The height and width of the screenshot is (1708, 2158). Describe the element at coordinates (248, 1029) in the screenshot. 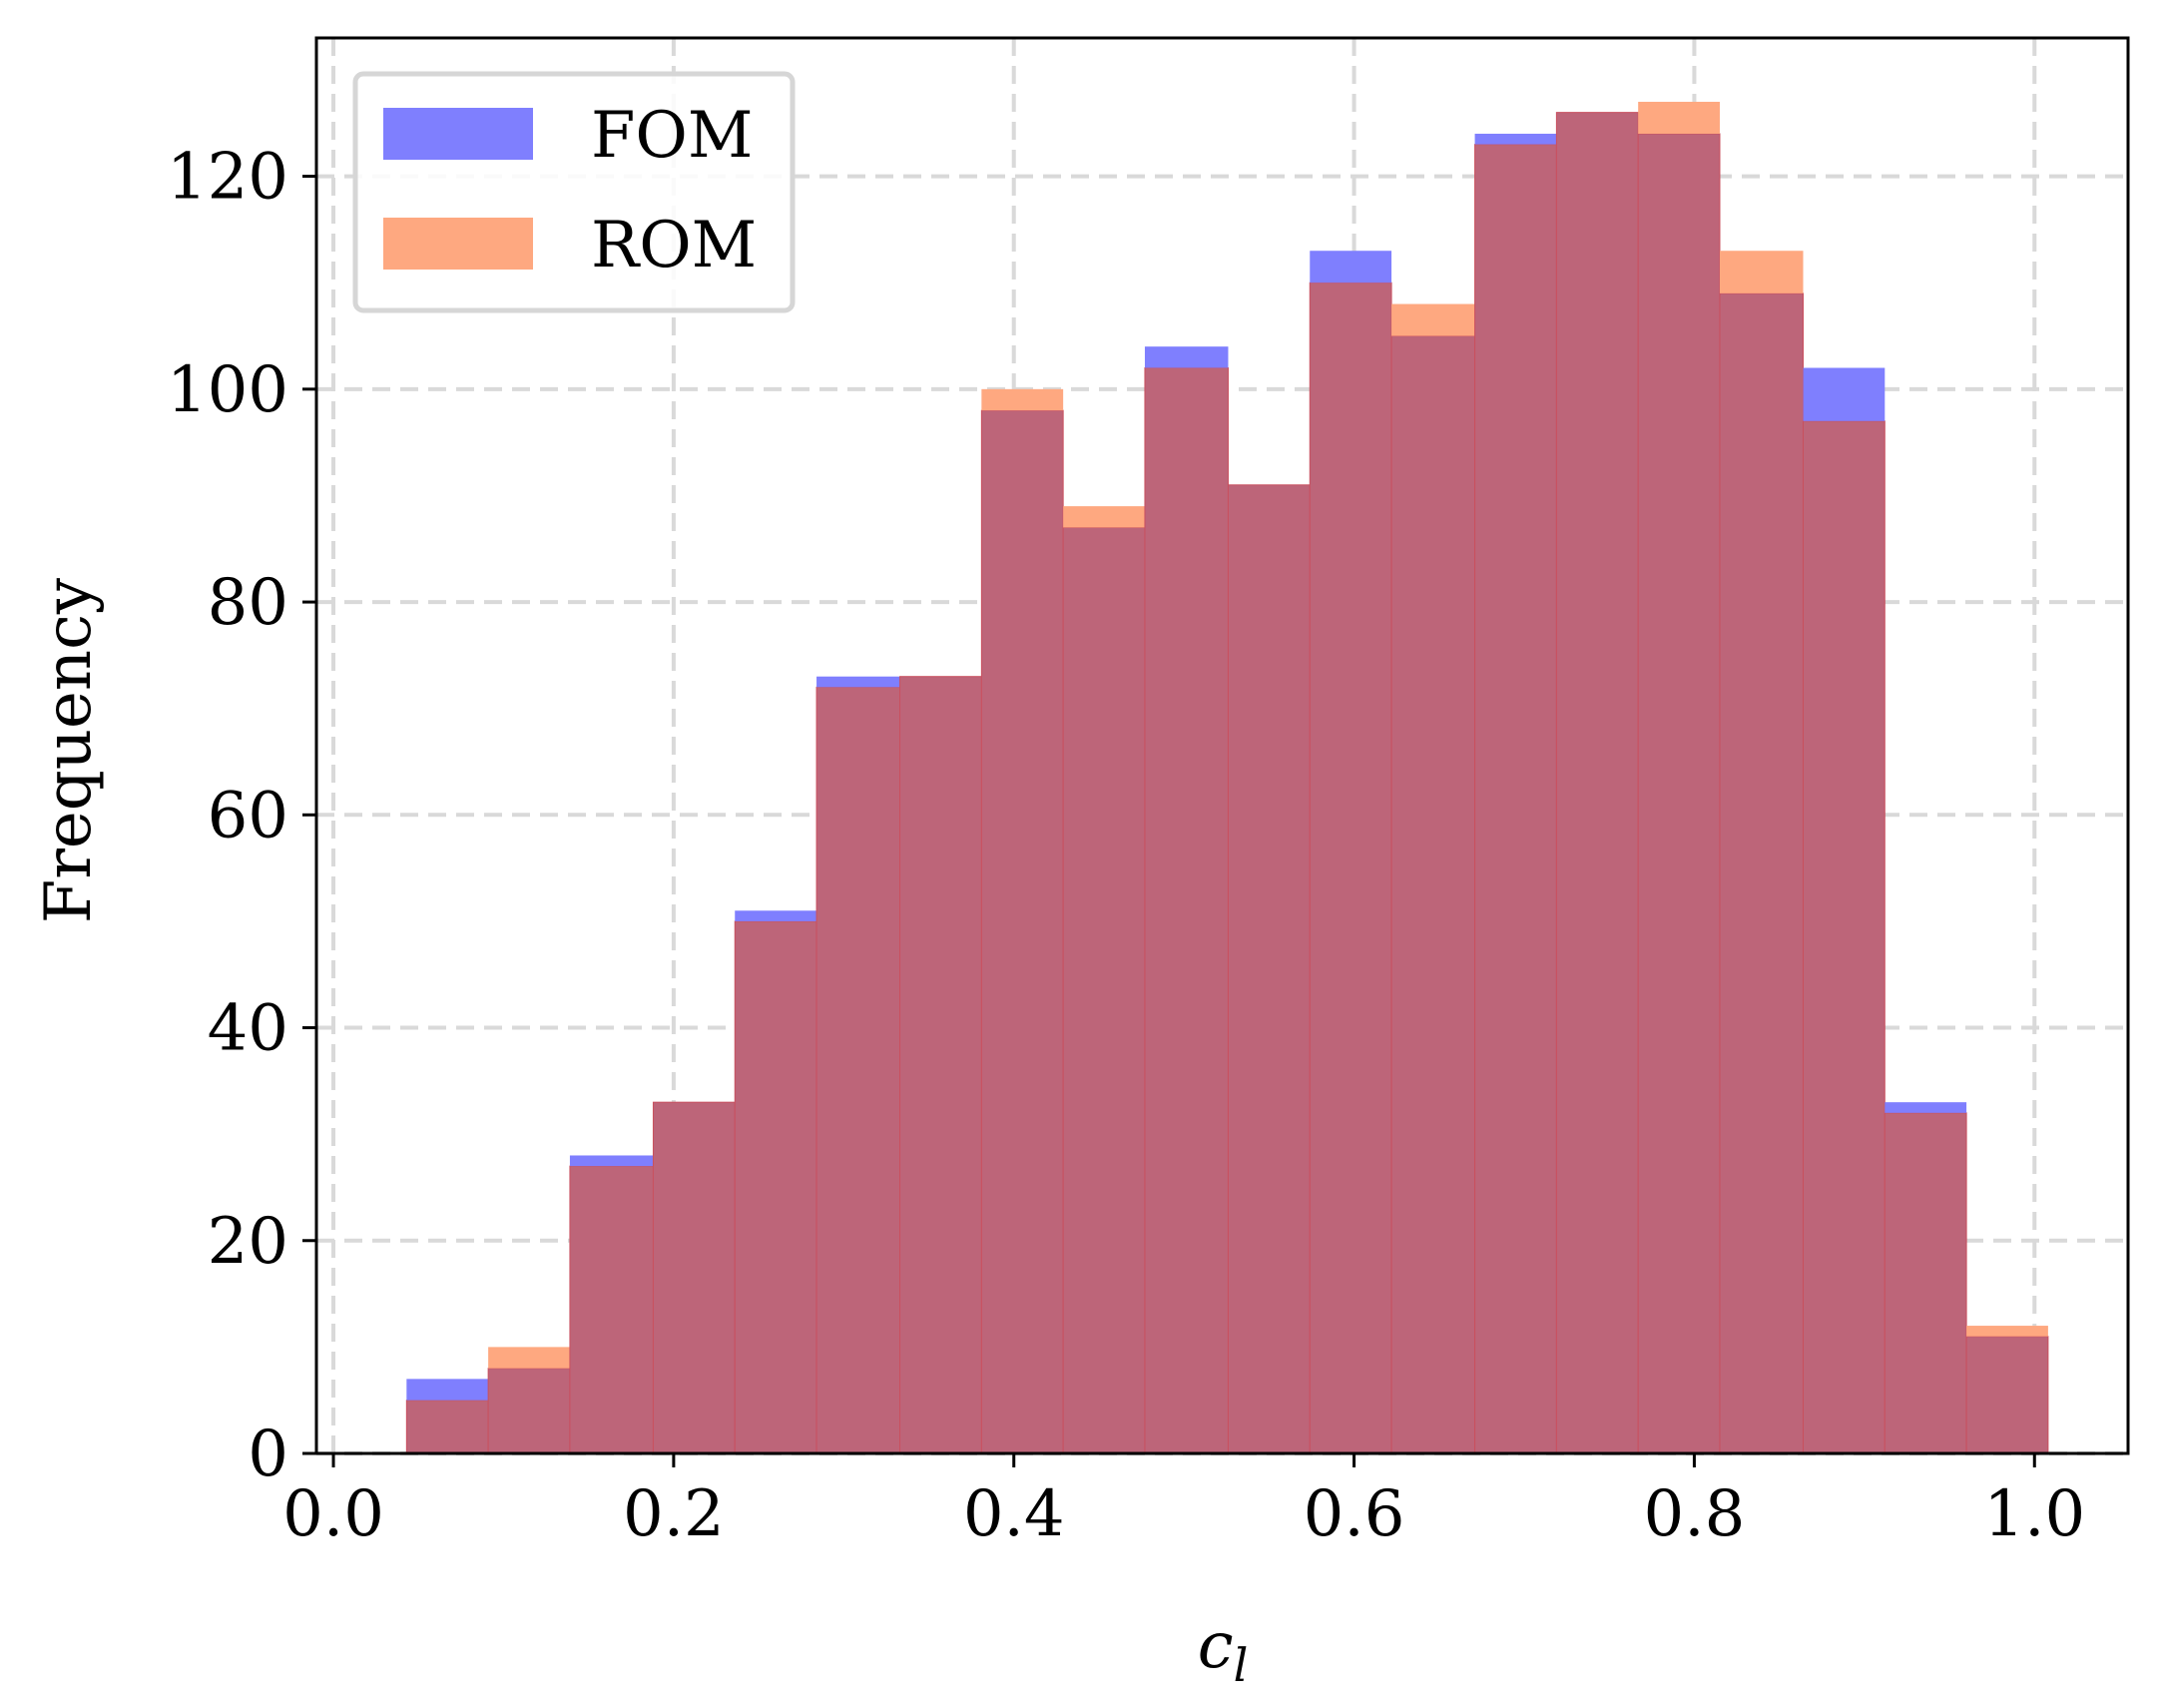

I see `y-tick-label-2: 40` at that location.